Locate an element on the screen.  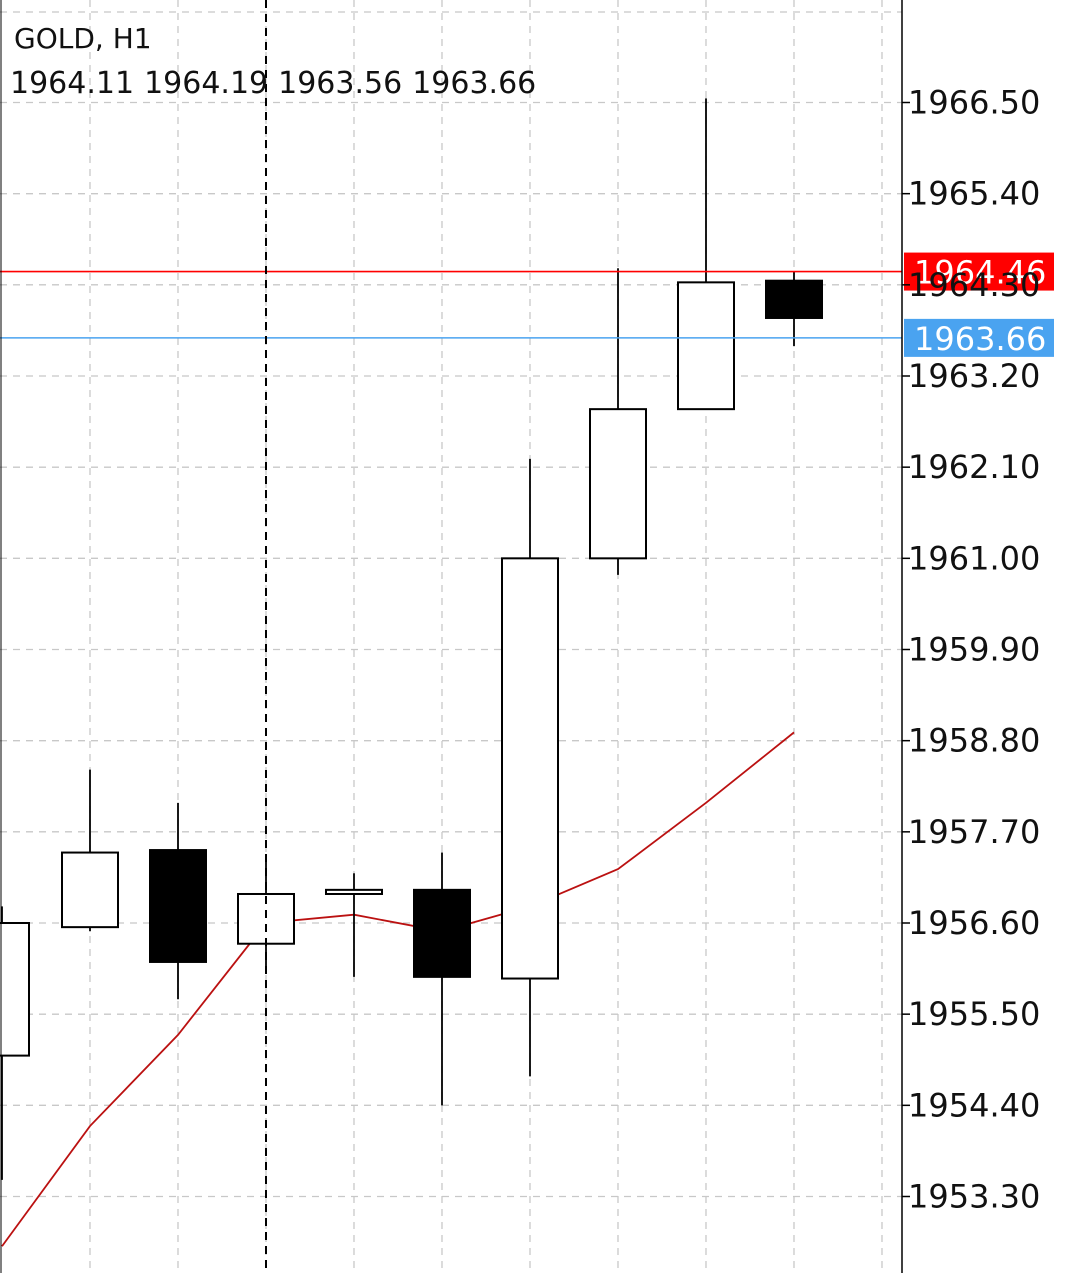
price-tick-label: 1963.20 is located at coordinates (974, 376).